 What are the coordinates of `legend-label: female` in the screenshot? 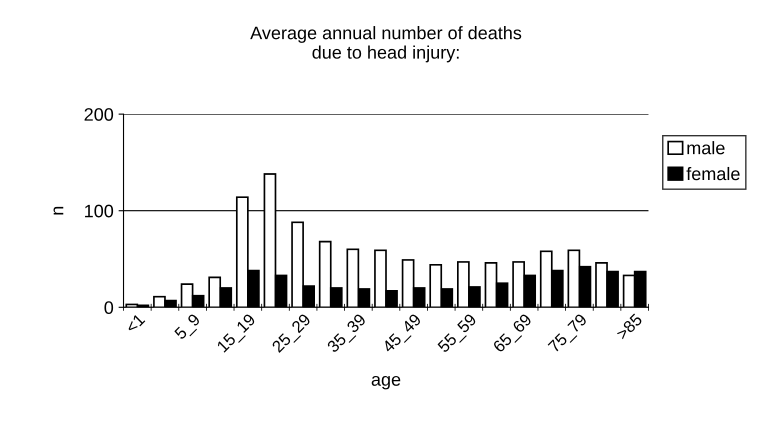 It's located at (713, 173).